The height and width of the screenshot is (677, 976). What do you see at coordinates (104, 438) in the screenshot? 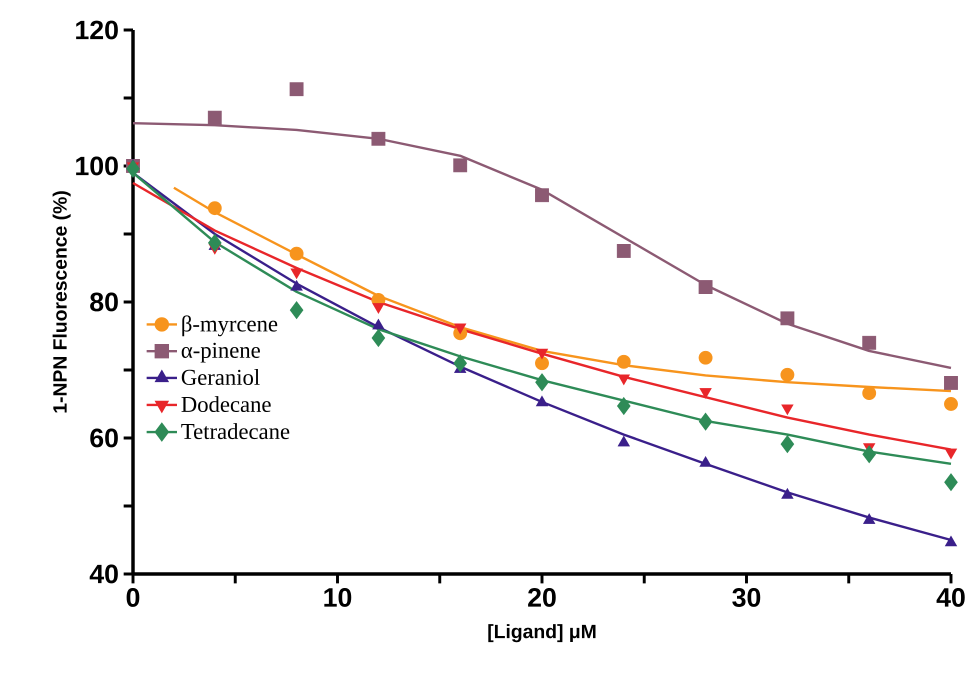
I see `y-tick-label: 60` at bounding box center [104, 438].